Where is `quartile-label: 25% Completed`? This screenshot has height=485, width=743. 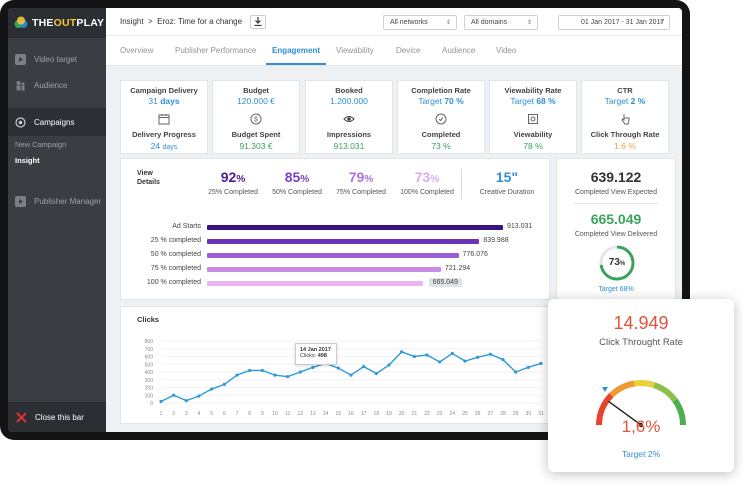
quartile-label: 25% Completed is located at coordinates (233, 192).